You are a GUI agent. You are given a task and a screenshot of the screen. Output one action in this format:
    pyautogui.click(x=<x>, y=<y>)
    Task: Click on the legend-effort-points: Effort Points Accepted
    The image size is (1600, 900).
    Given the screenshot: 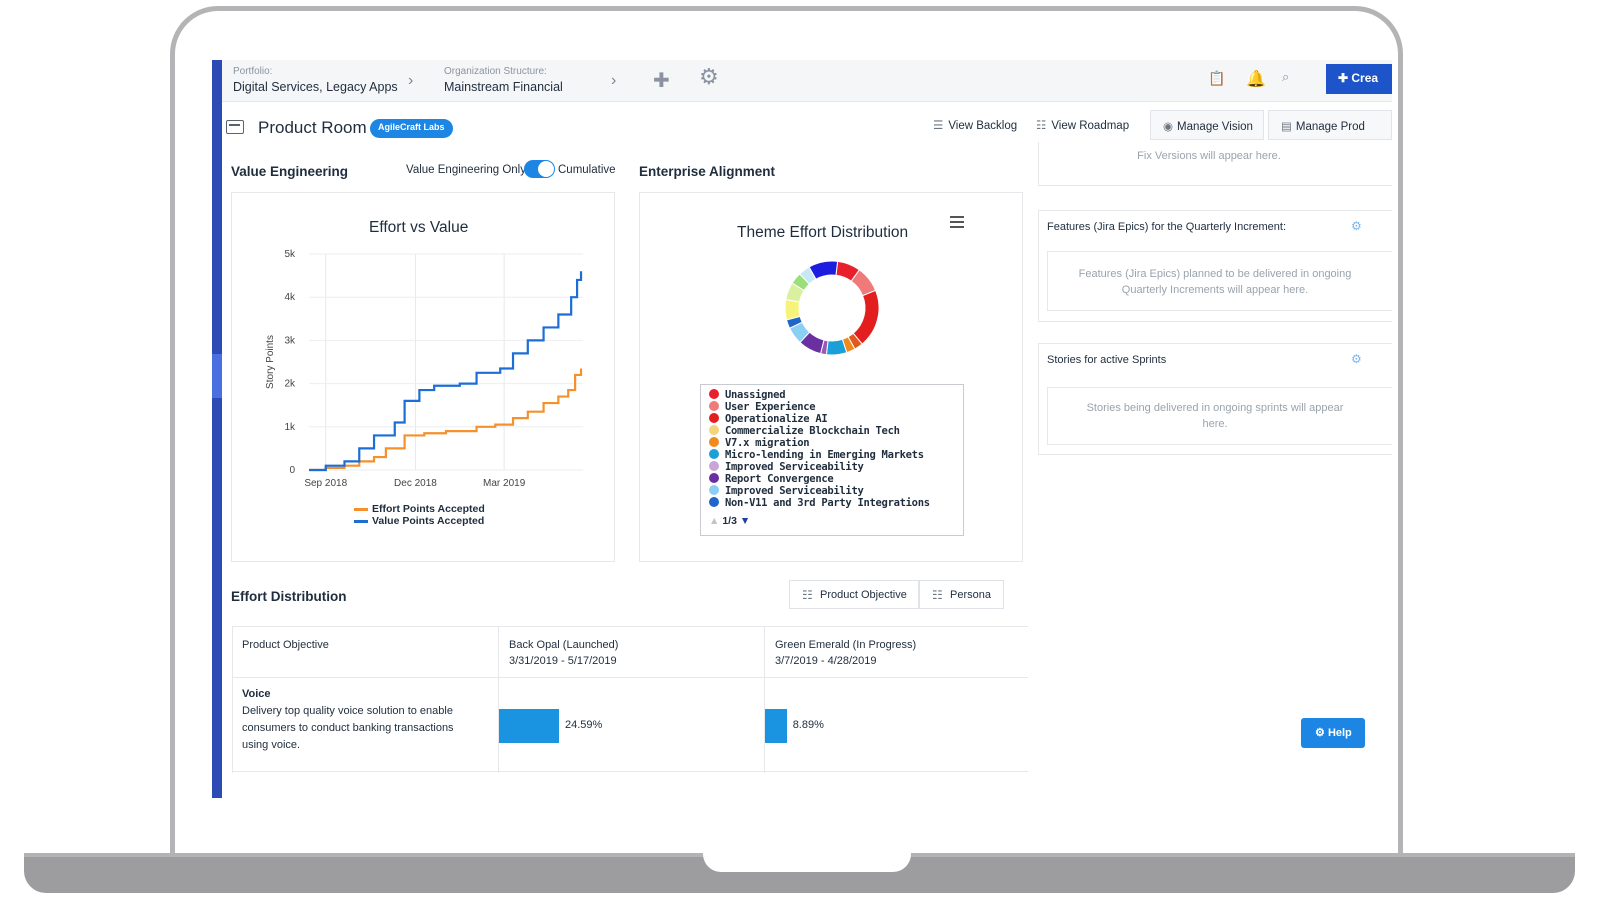 What is the action you would take?
    pyautogui.click(x=419, y=509)
    